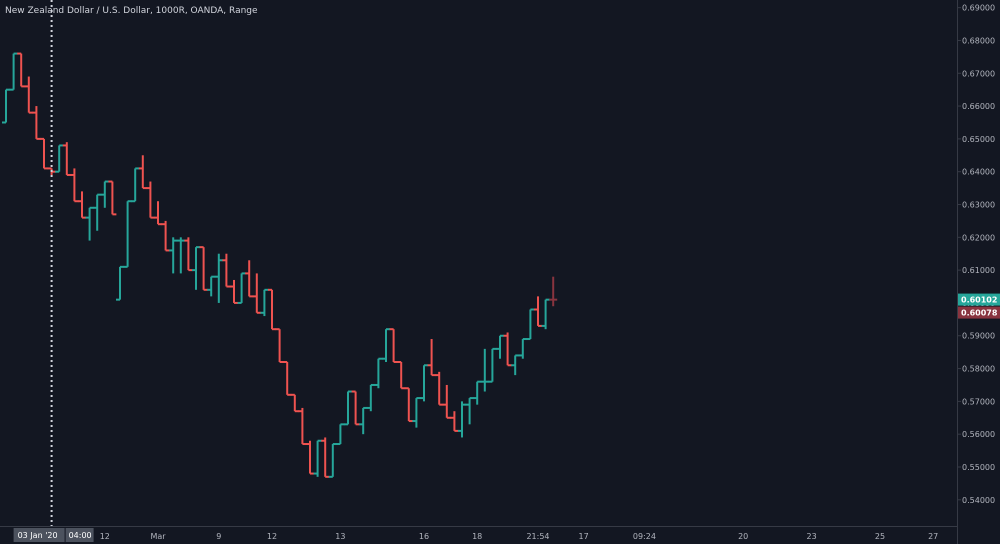 The height and width of the screenshot is (544, 1000). Describe the element at coordinates (743, 536) in the screenshot. I see `time-tick-label: 20` at that location.